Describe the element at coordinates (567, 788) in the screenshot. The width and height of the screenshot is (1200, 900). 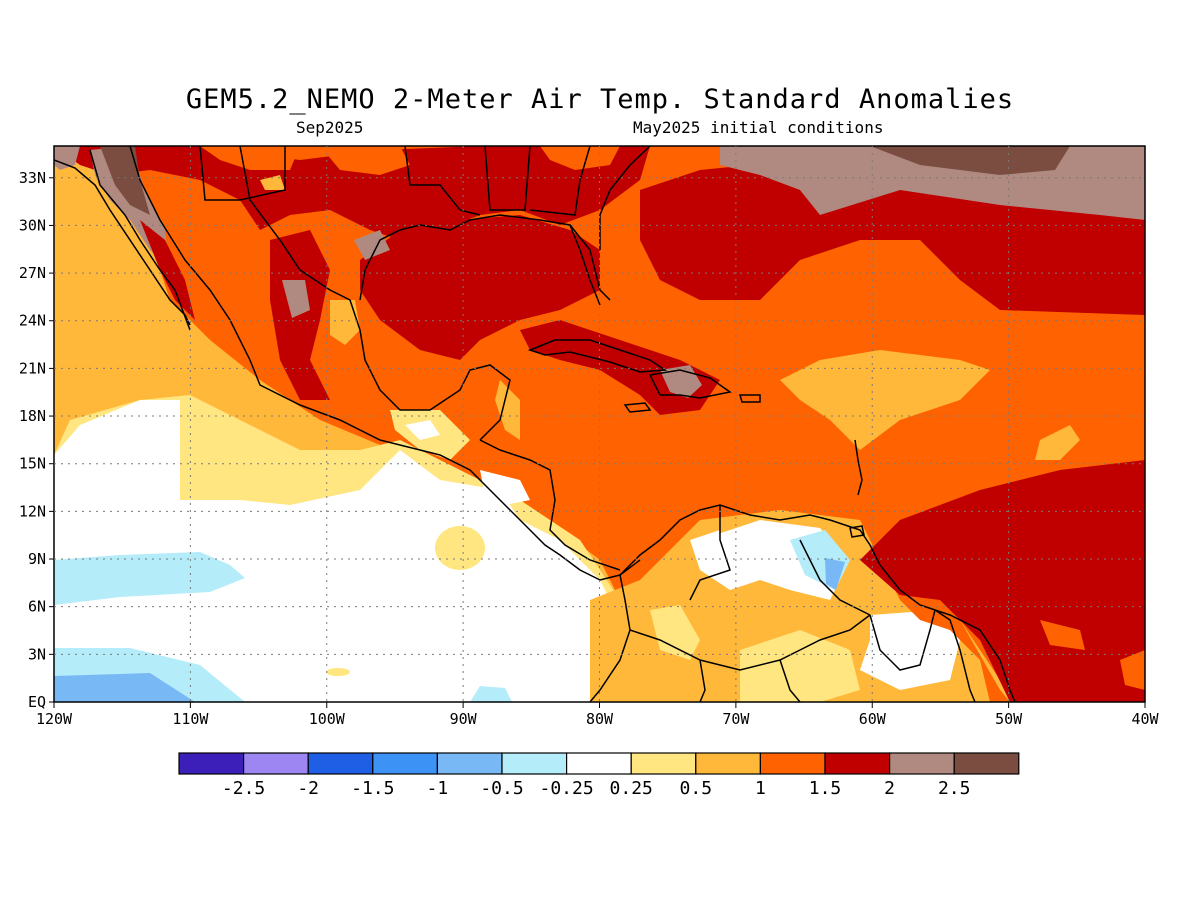
I see `colorbar-label: -0.25` at that location.